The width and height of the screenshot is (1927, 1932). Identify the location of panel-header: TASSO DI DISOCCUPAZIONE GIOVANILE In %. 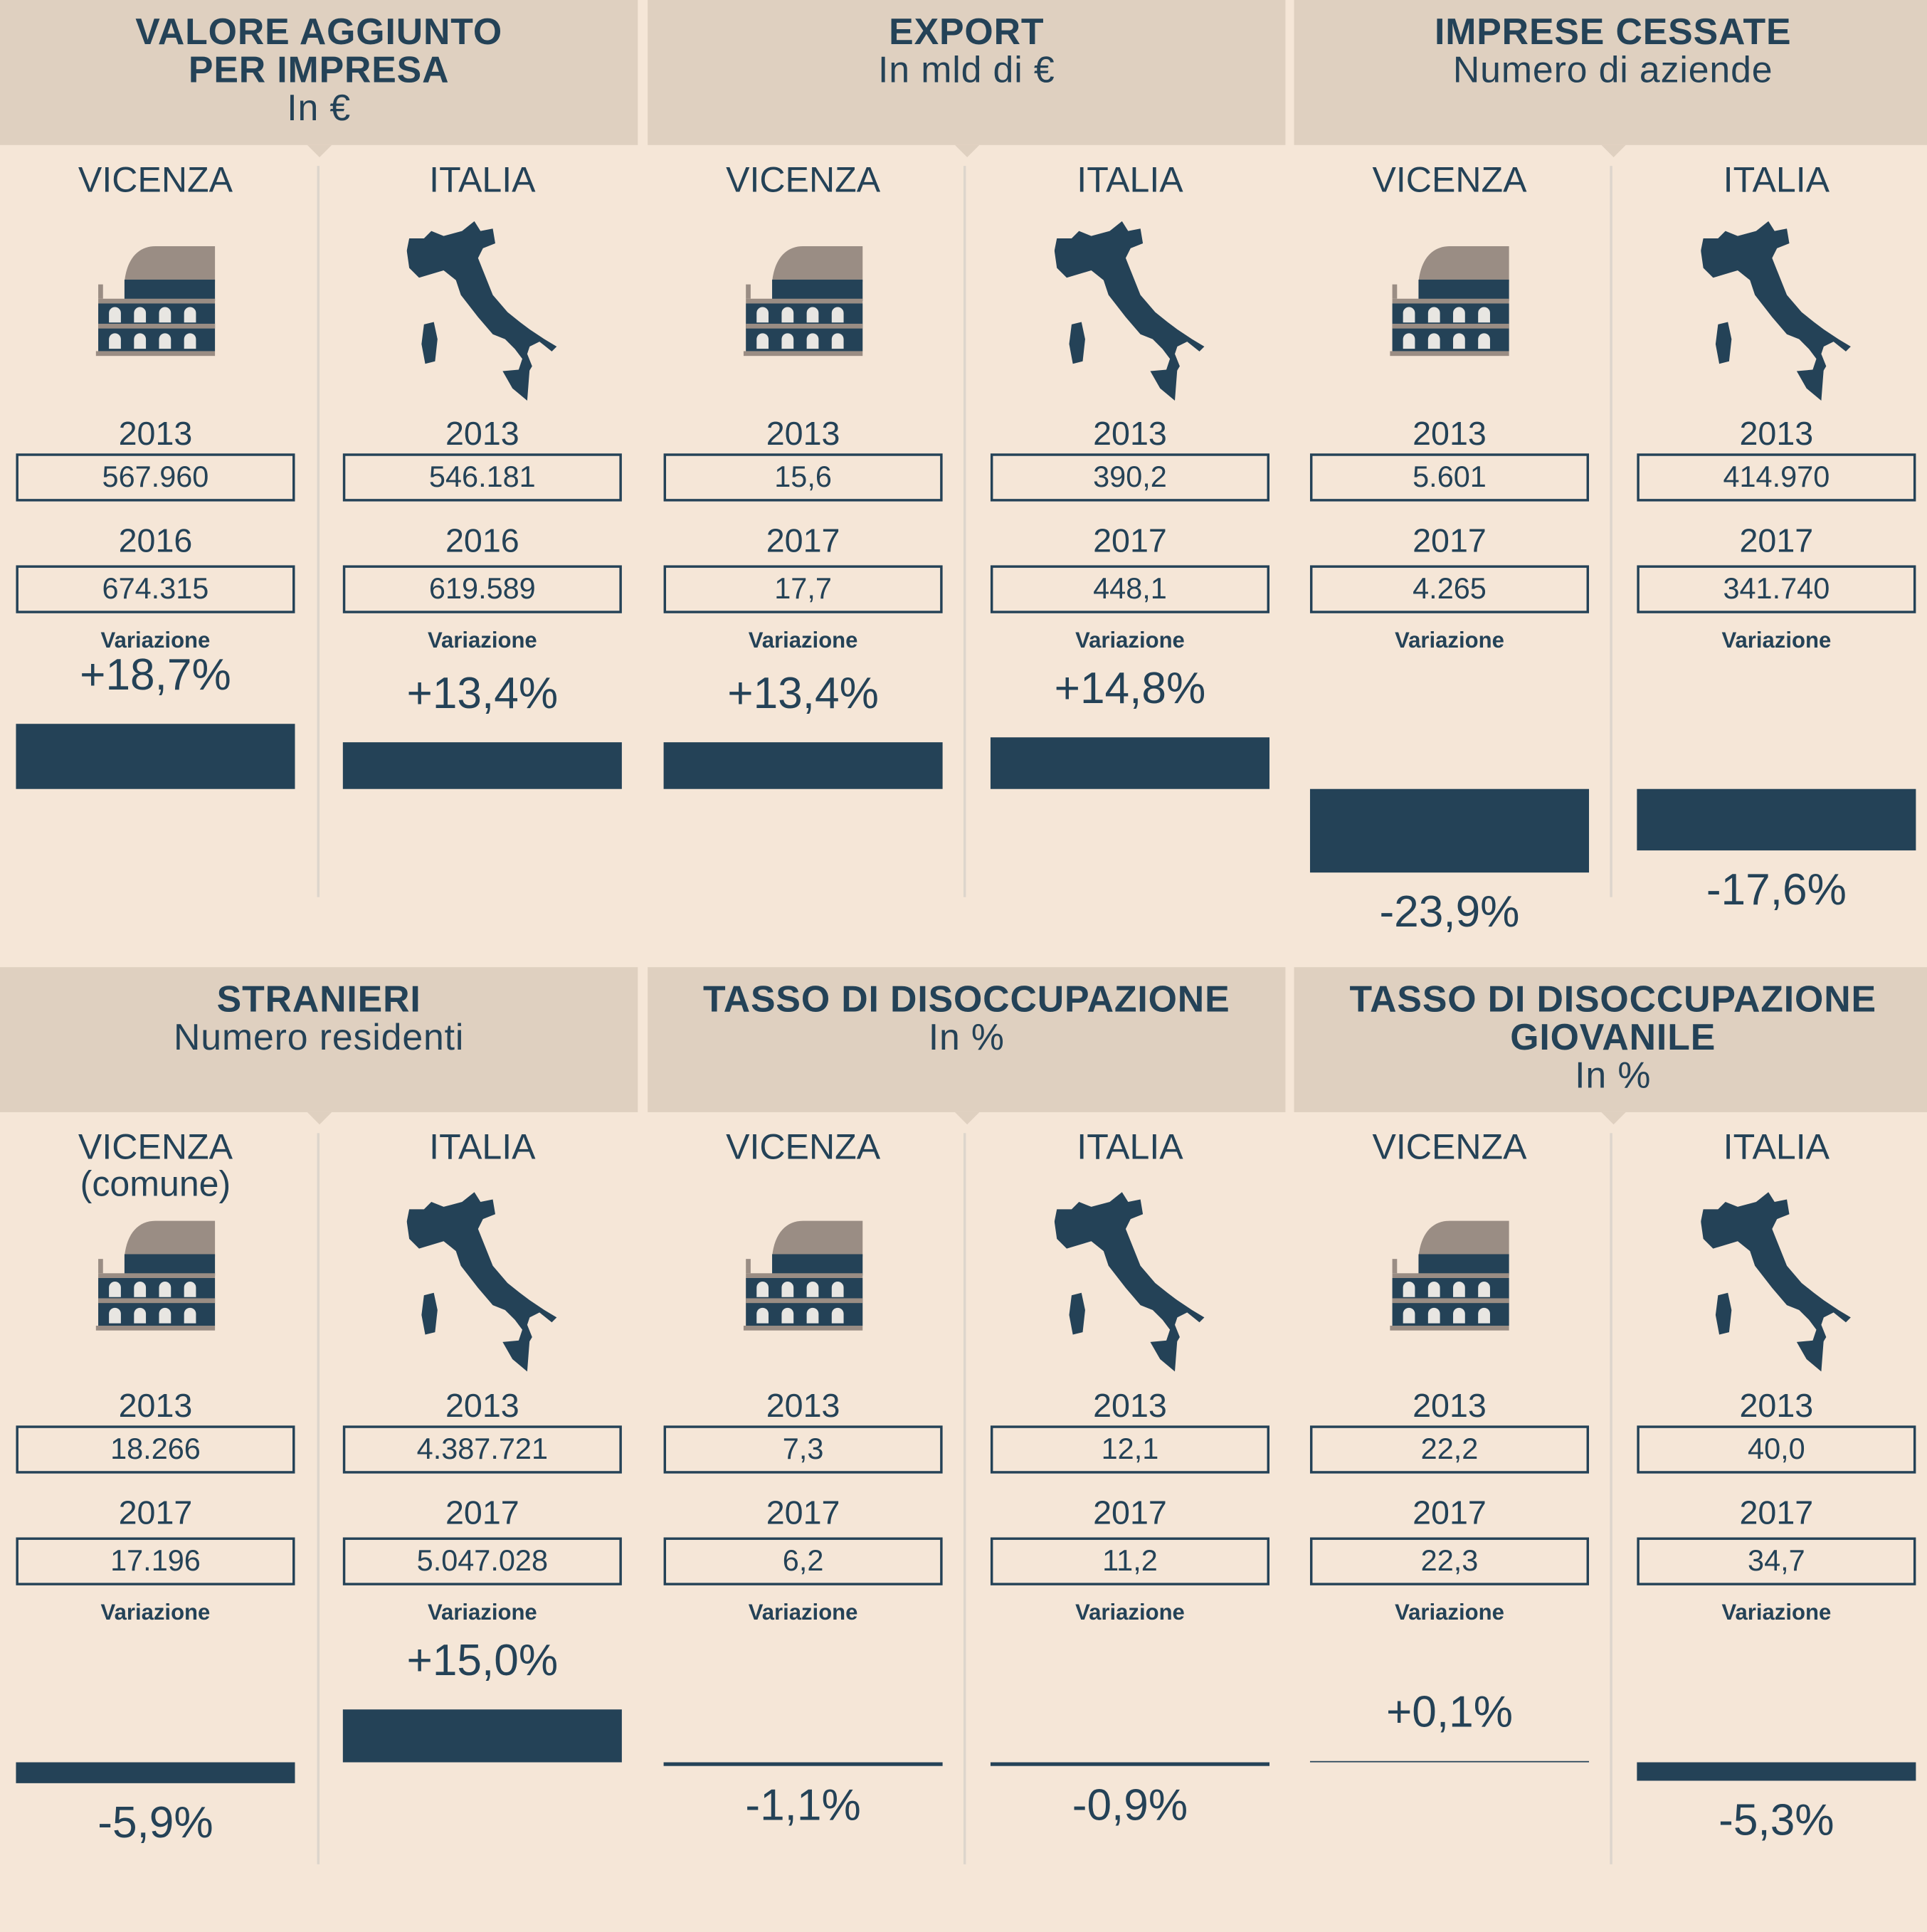
(1611, 1039).